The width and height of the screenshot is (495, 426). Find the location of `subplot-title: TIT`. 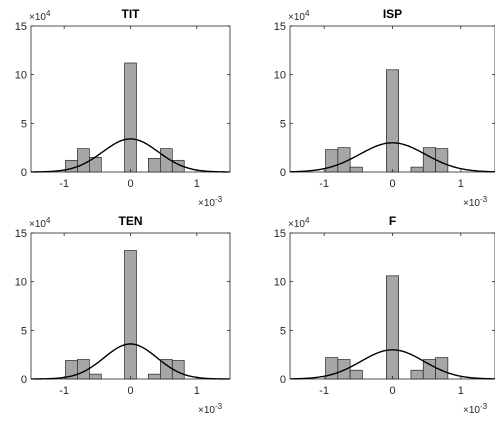

subplot-title: TIT is located at coordinates (131, 14).